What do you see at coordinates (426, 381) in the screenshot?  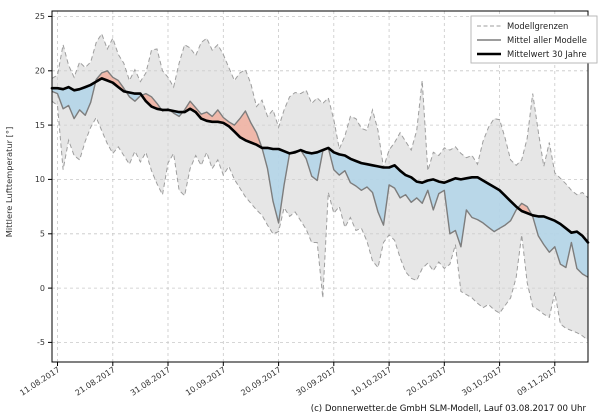 I see `x-tick-label: 20.10.2017` at bounding box center [426, 381].